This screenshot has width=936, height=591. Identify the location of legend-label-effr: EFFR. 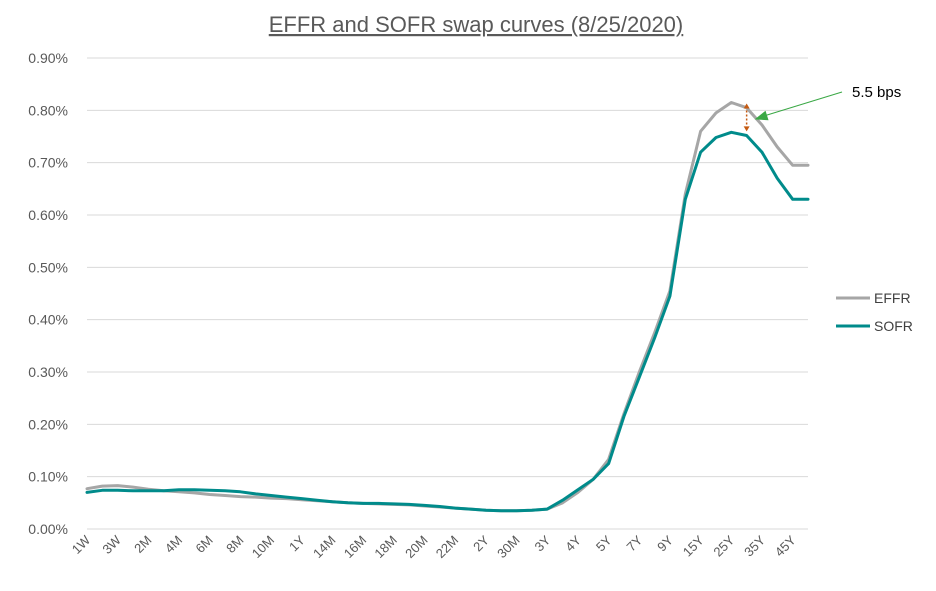
(892, 298).